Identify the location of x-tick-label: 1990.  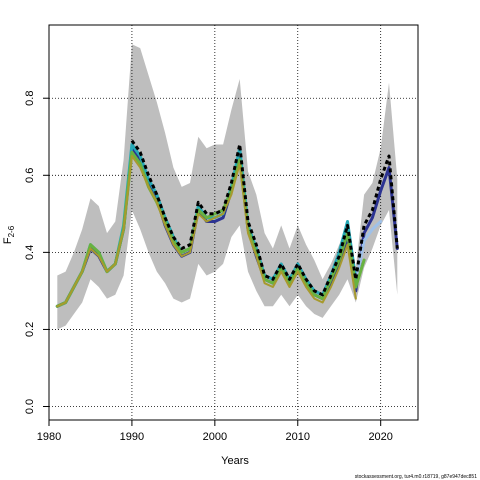
(132, 437).